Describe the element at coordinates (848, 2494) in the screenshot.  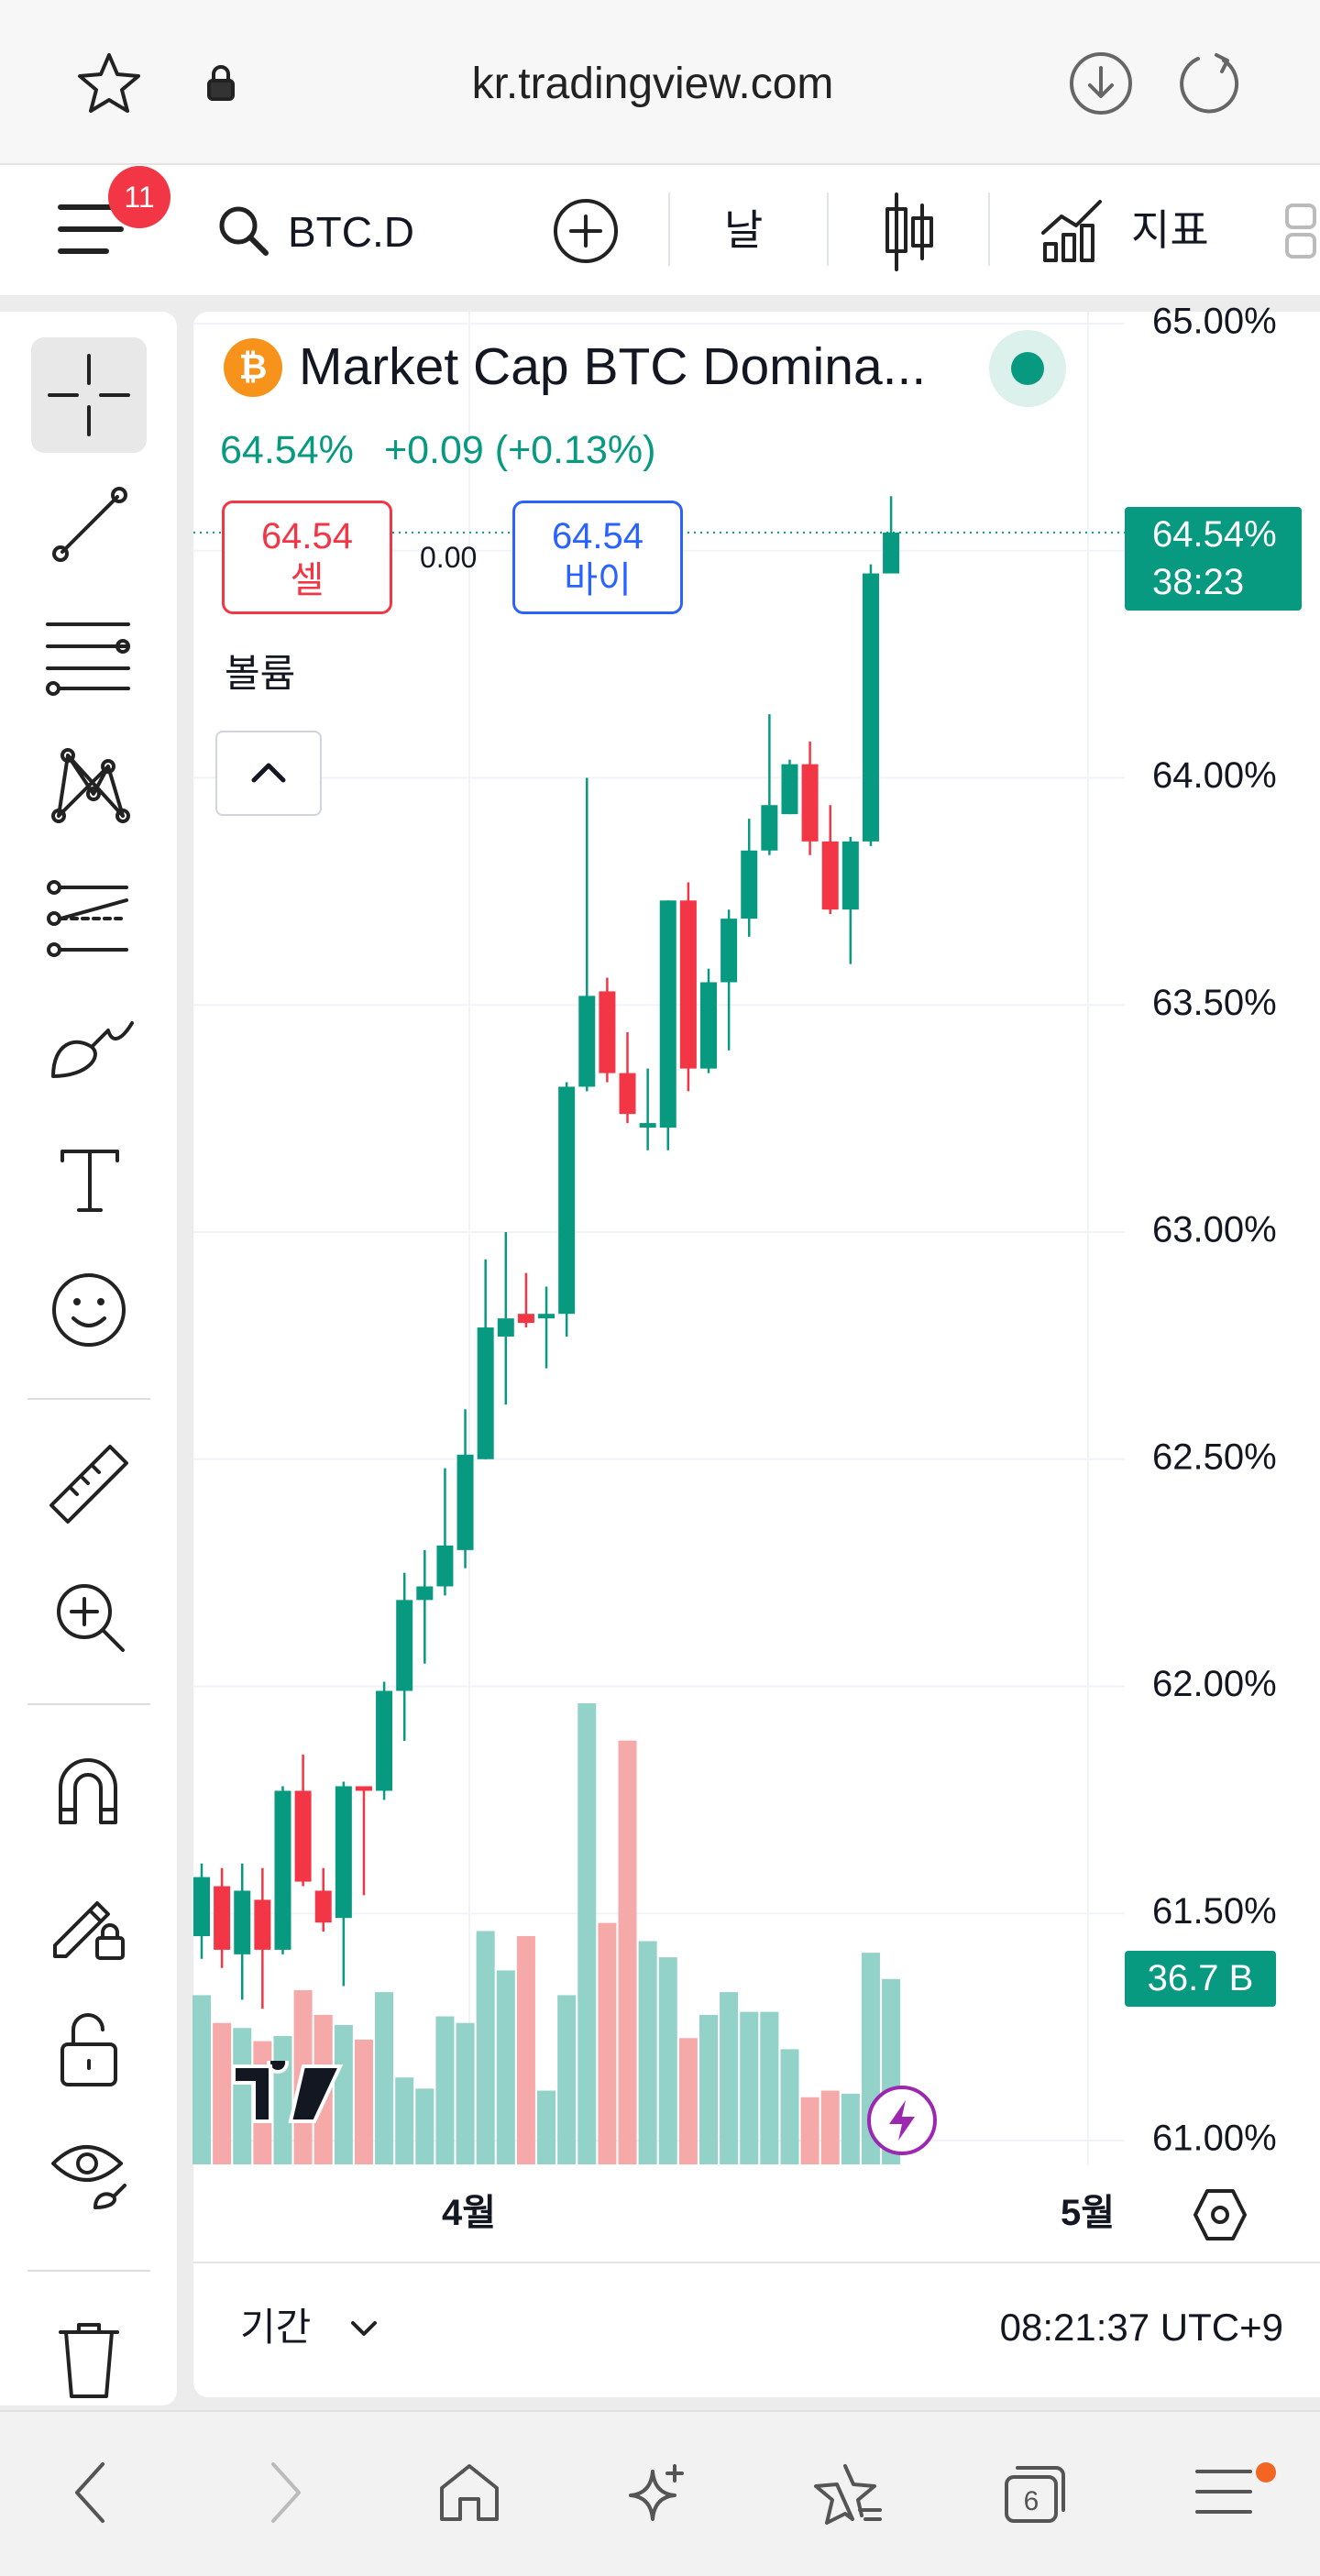
I see `favorites-button` at that location.